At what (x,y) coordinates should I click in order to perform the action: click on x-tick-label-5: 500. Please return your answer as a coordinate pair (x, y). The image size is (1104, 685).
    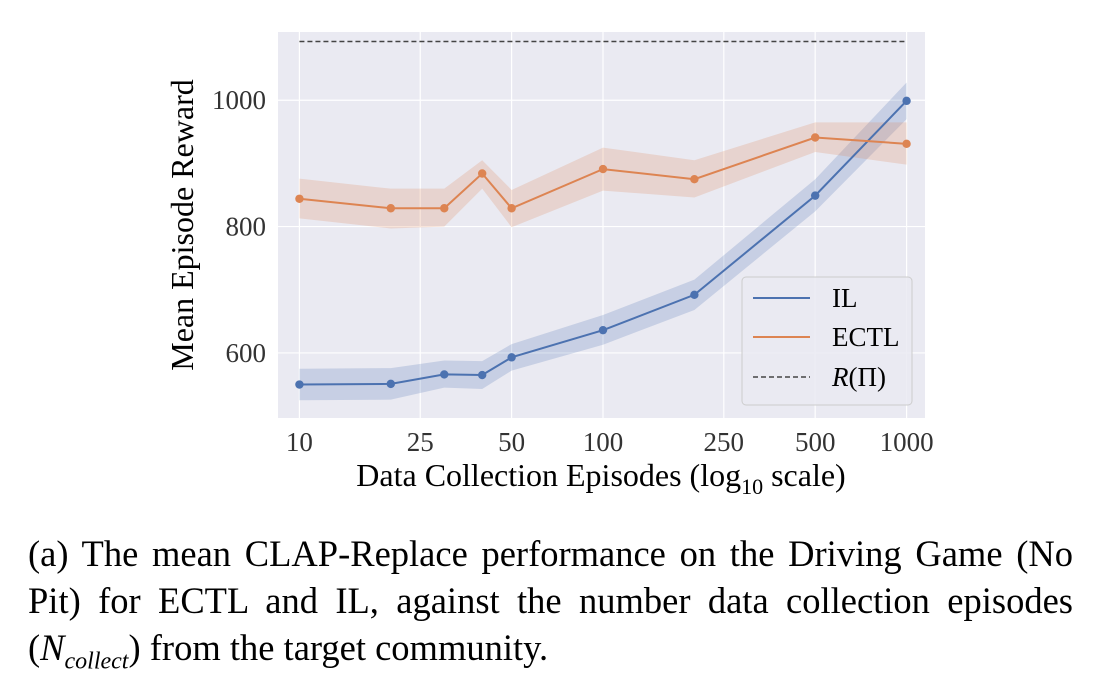
    Looking at the image, I should click on (815, 442).